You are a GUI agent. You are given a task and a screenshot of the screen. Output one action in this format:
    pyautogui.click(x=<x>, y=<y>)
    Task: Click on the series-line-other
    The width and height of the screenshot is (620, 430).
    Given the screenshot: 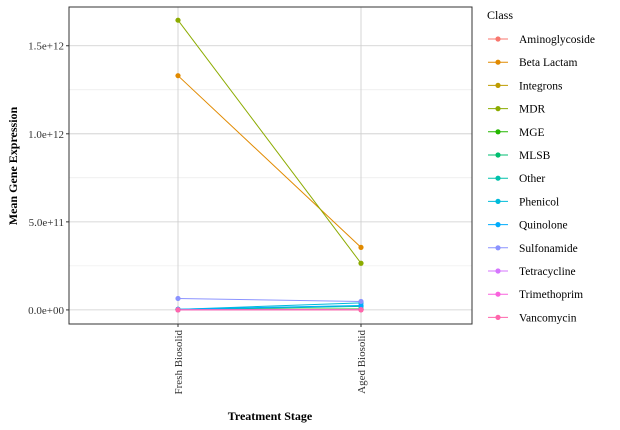 What is the action you would take?
    pyautogui.click(x=269, y=308)
    